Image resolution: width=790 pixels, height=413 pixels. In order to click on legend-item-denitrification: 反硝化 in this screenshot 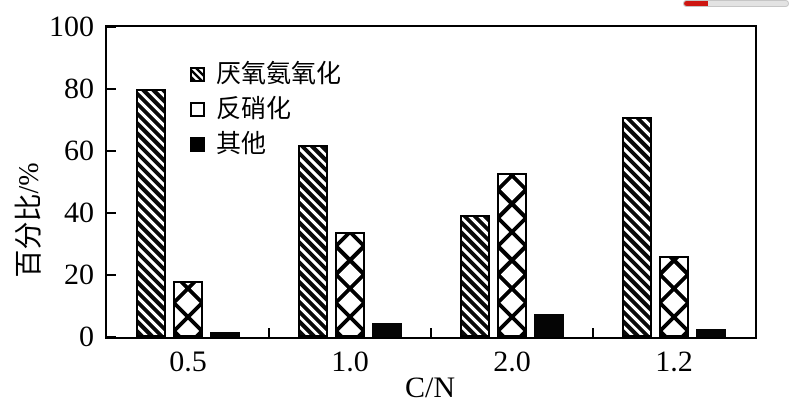, I will do `click(265, 109)`.